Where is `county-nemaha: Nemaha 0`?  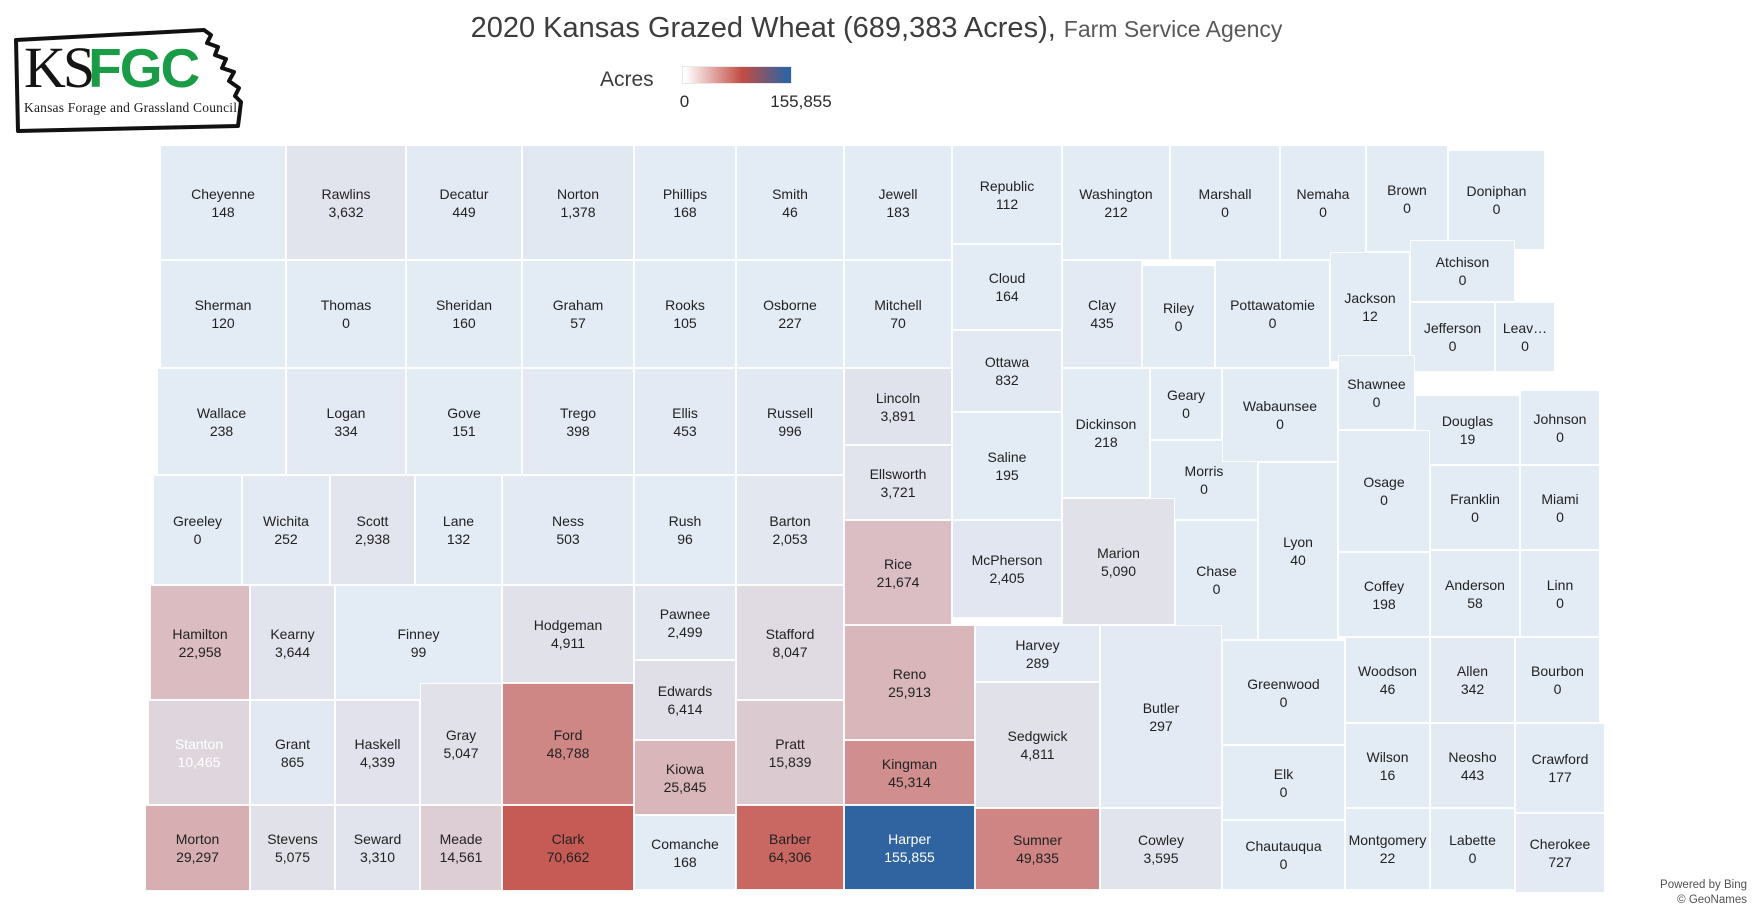 county-nemaha: Nemaha 0 is located at coordinates (1323, 202).